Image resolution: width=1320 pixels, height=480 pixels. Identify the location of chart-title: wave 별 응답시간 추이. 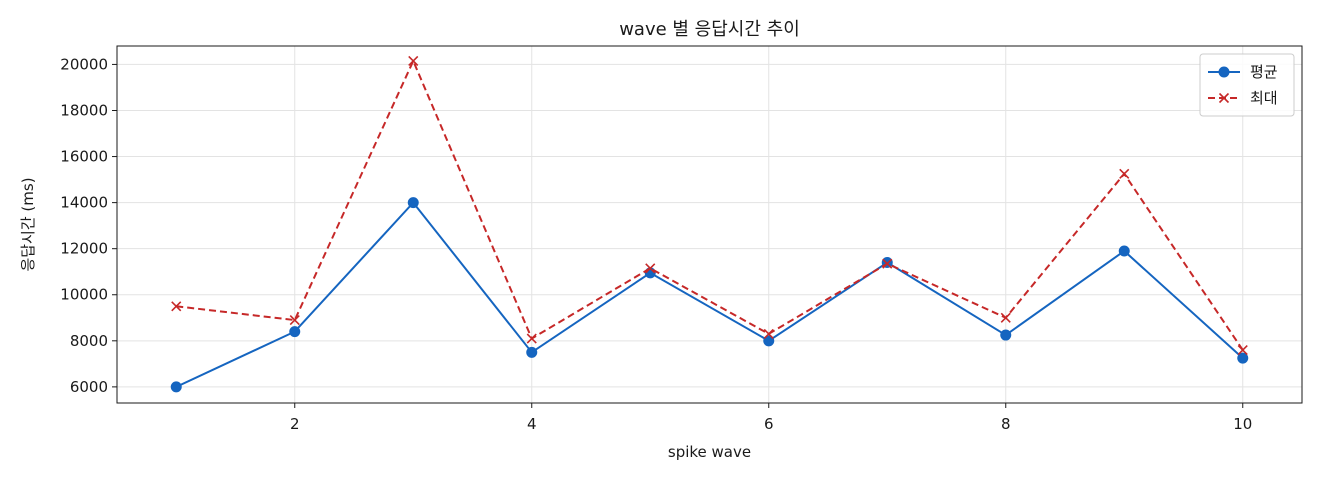
(709, 29).